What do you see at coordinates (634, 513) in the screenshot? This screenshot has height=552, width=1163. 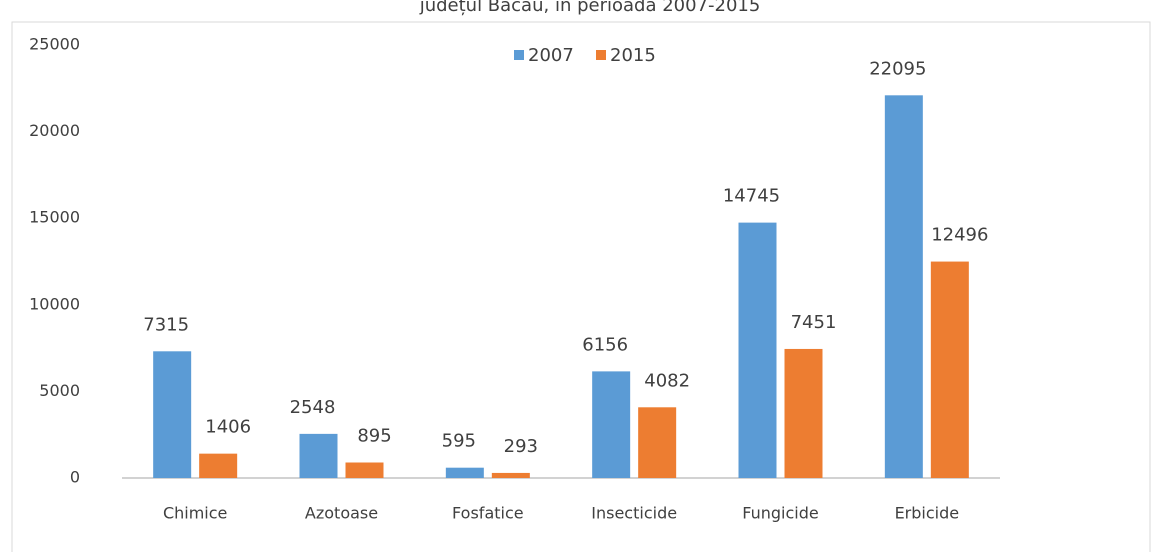 I see `x-tick-label: Insecticide` at bounding box center [634, 513].